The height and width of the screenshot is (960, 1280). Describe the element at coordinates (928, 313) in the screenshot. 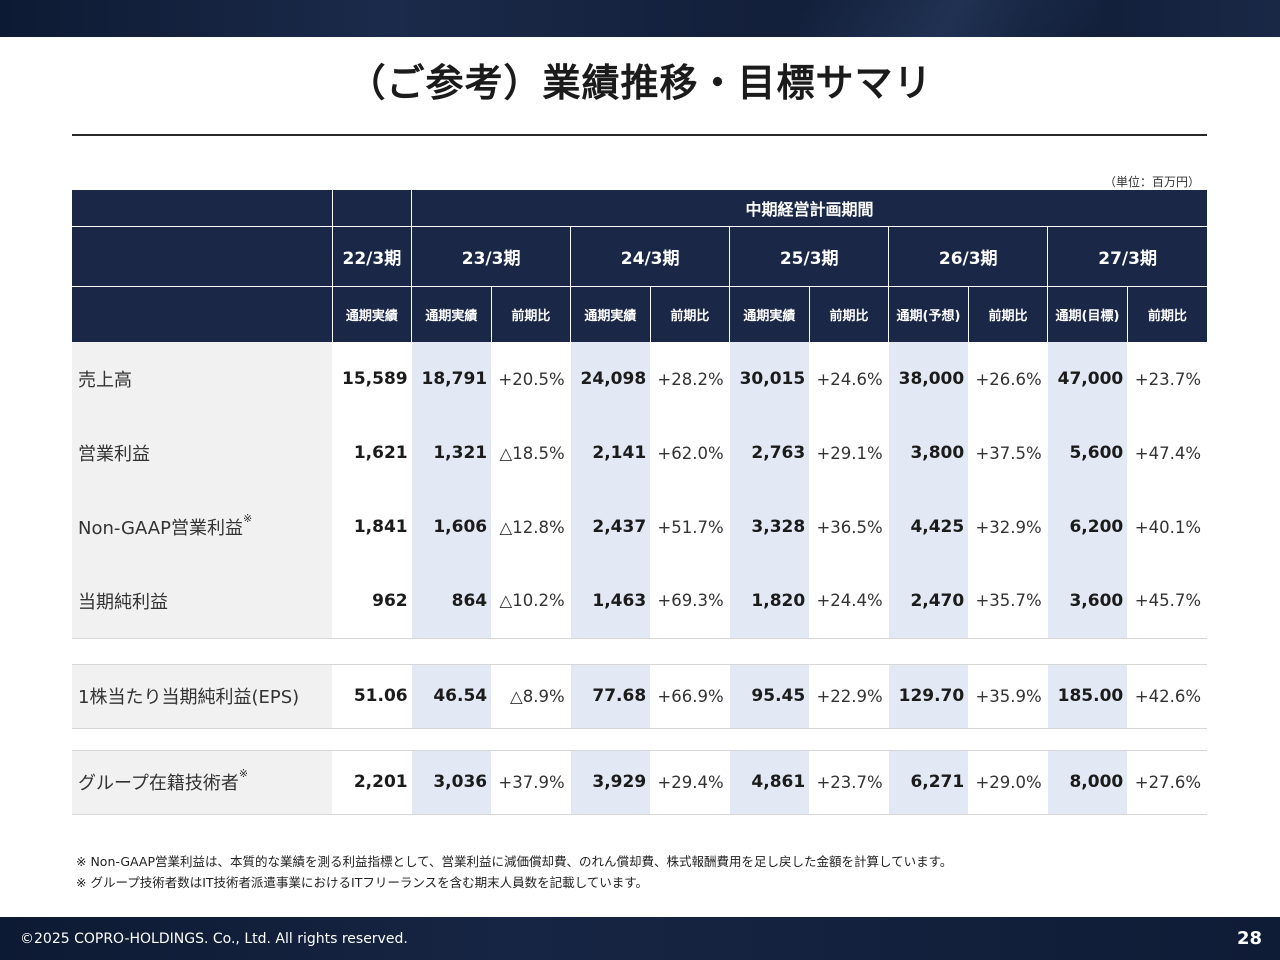

I see `subheader: 通期(予想)` at that location.